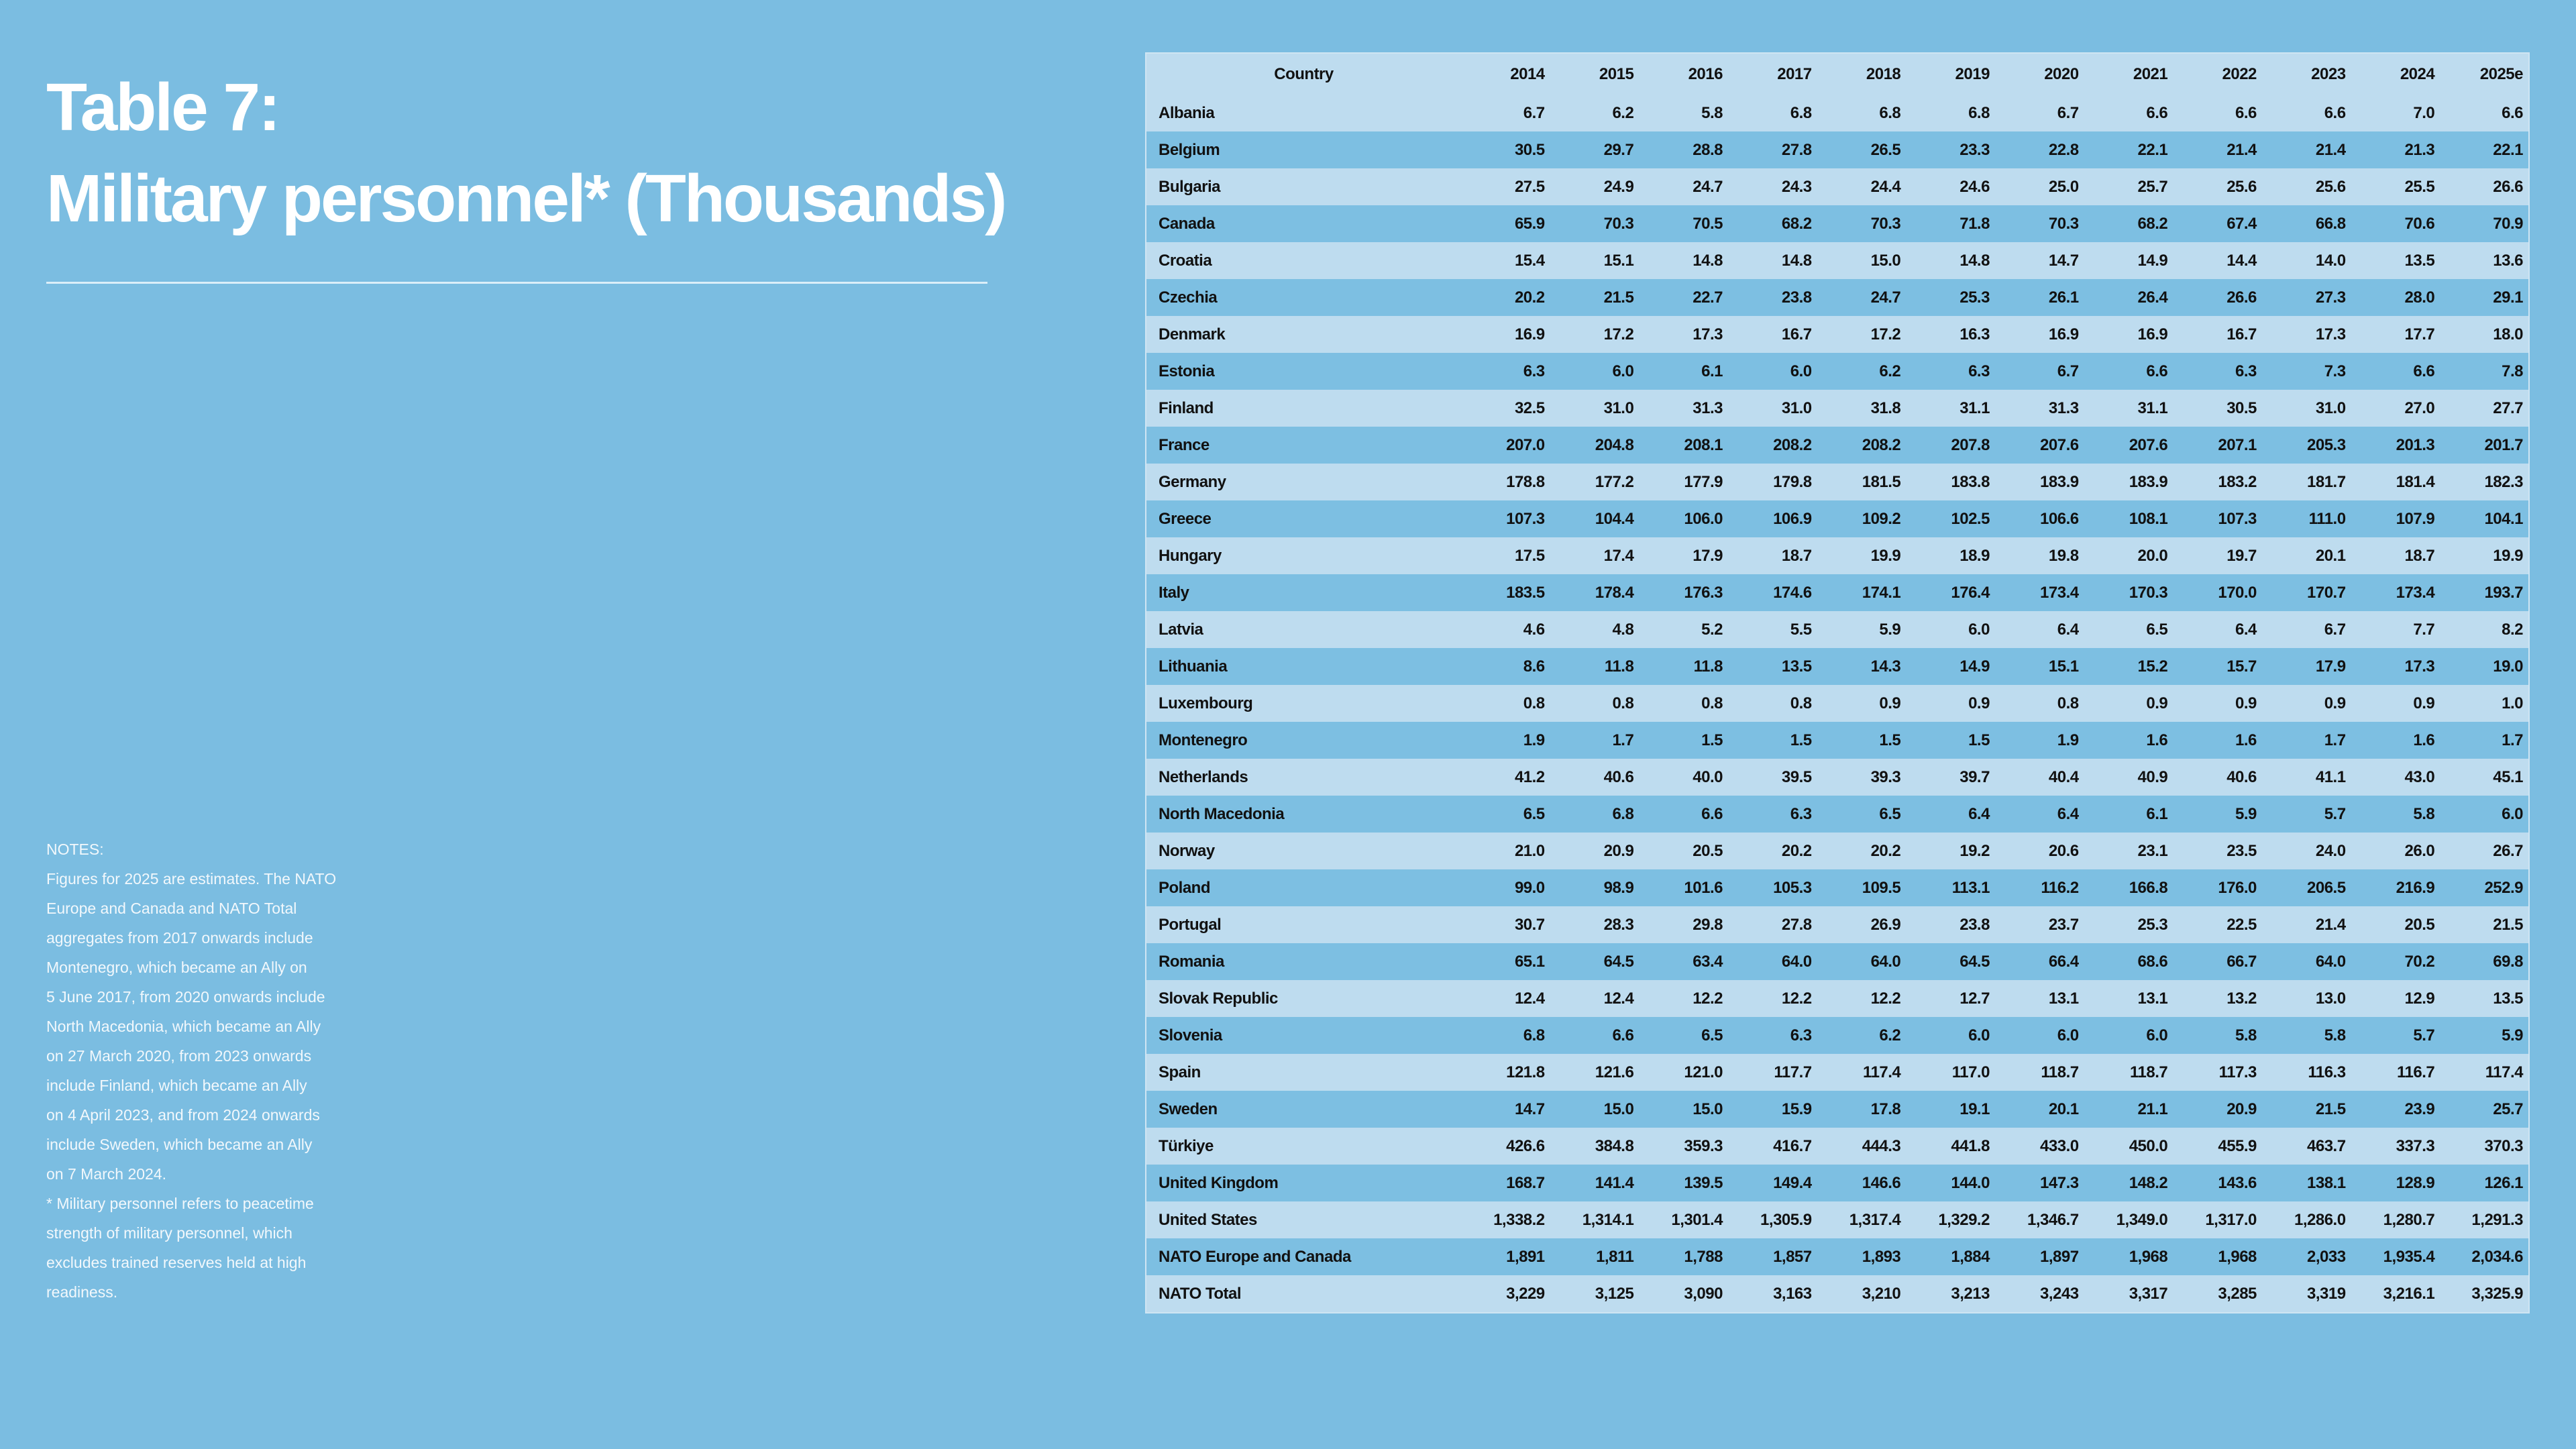 The image size is (2576, 1449). I want to click on value-cell: 106.0, so click(1703, 518).